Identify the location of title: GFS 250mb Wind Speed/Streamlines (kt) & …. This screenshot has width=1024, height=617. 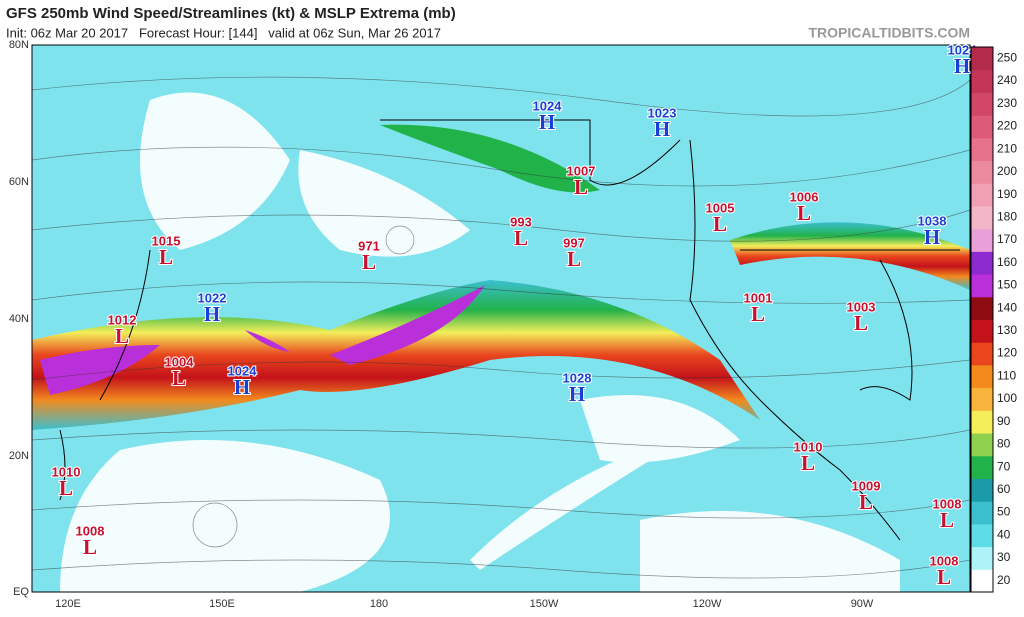
(231, 13).